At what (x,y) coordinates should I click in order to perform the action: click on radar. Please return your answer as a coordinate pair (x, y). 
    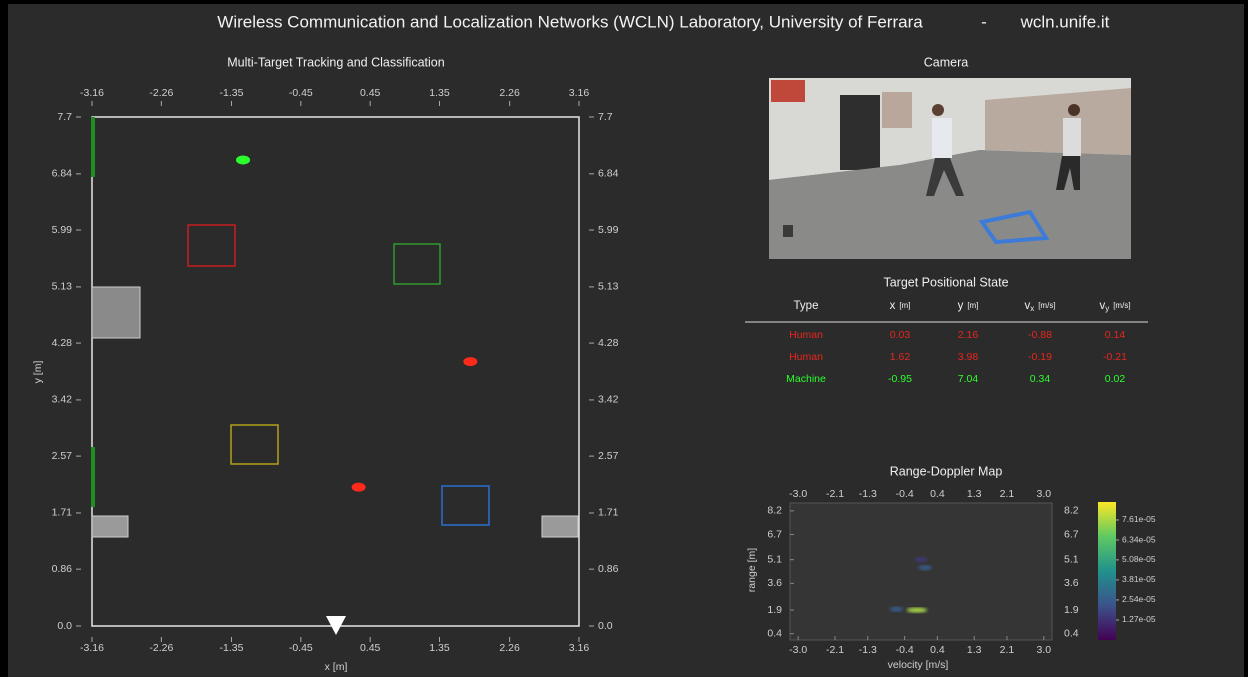
    Looking at the image, I should click on (336, 625).